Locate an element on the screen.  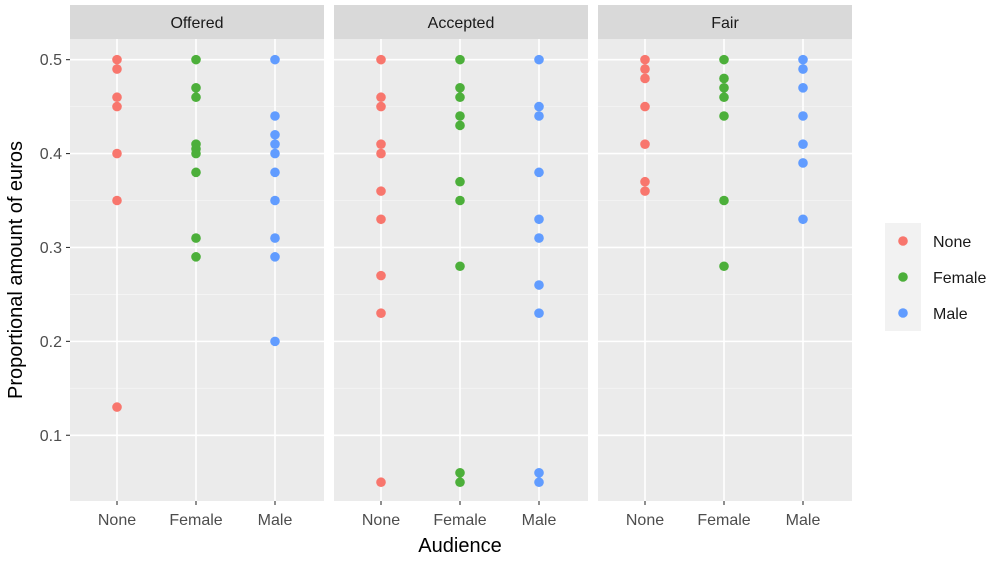
y-tick-label: 0.2 is located at coordinates (51, 342).